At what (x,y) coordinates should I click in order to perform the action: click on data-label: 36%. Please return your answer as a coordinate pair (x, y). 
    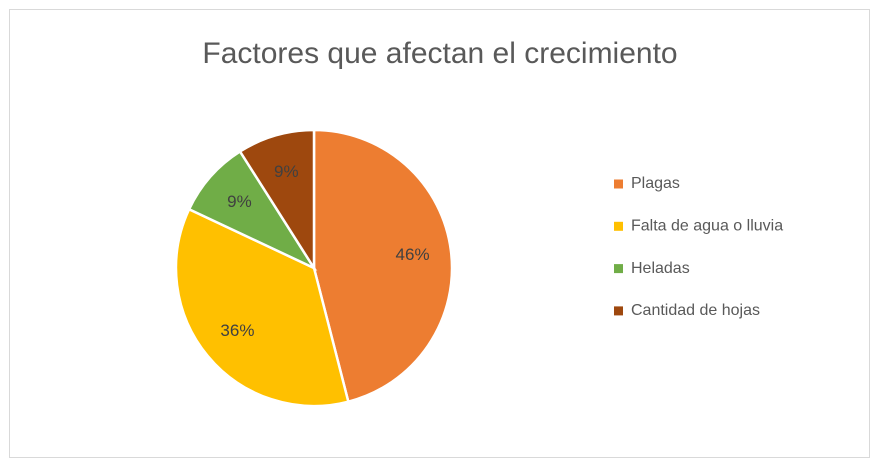
    Looking at the image, I should click on (237, 330).